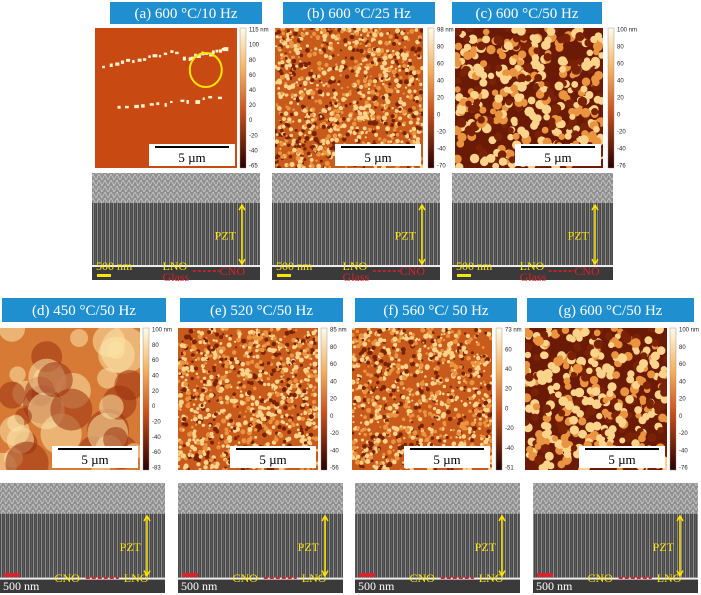 The image size is (701, 595). Describe the element at coordinates (683, 469) in the screenshot. I see `colorbar-tick-label: -76` at that location.